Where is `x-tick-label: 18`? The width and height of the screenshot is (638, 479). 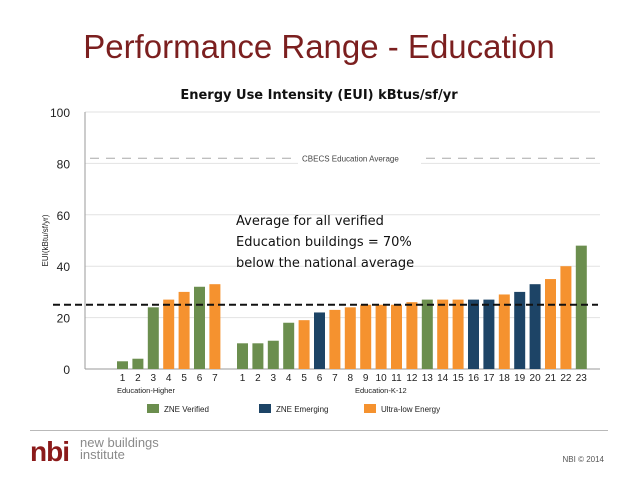
x-tick-label: 18 is located at coordinates (505, 378).